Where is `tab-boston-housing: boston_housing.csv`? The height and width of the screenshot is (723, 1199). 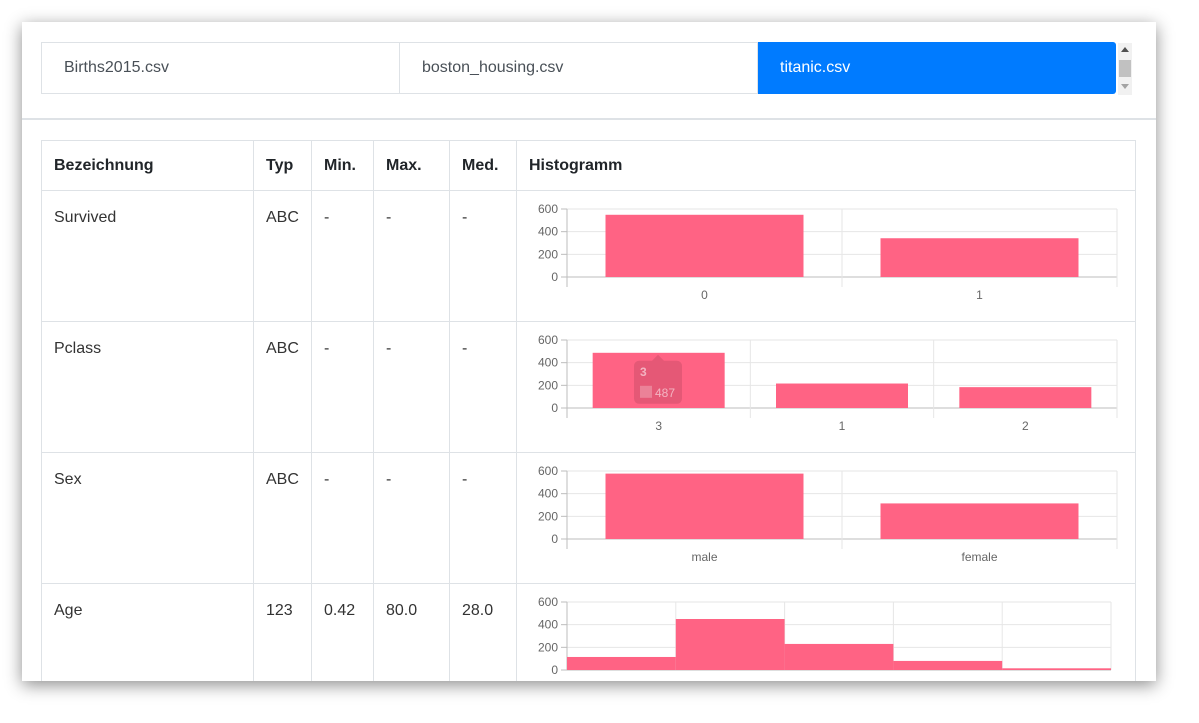
tab-boston-housing: boston_housing.csv is located at coordinates (579, 68).